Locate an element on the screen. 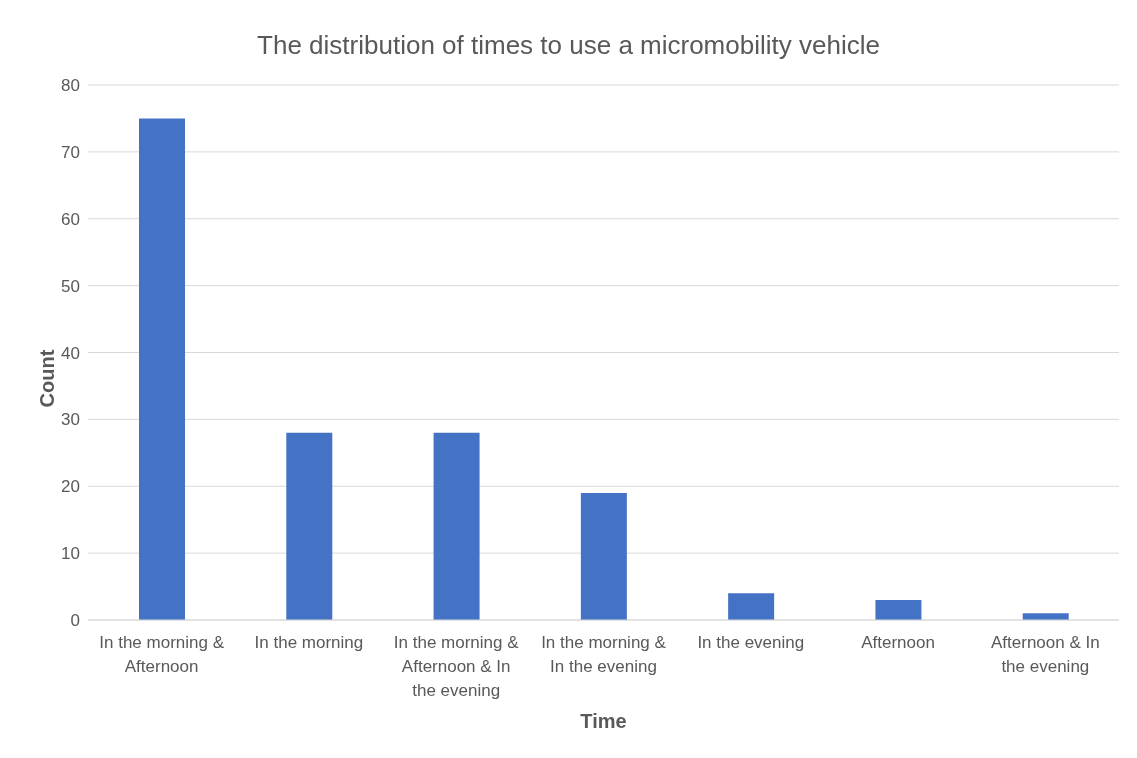 The width and height of the screenshot is (1137, 758). x-tick-label: In the morning & In the evening is located at coordinates (604, 654).